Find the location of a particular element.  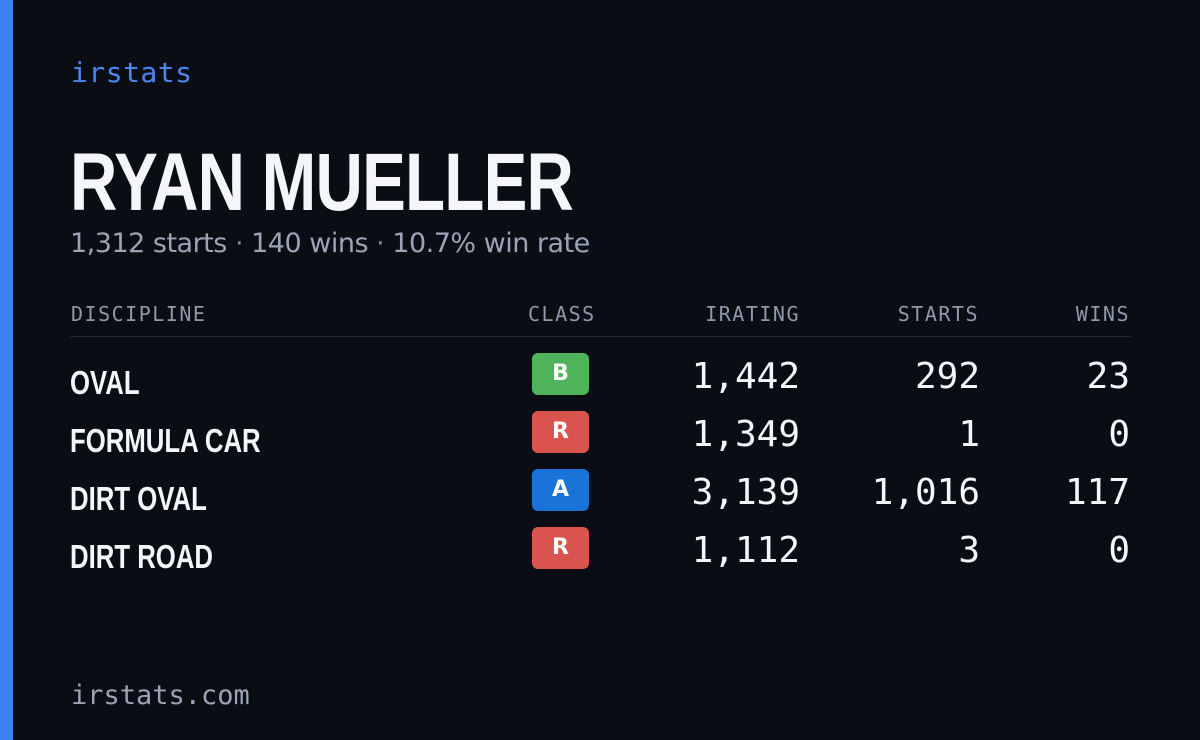

starts-value: 1 is located at coordinates (969, 434).